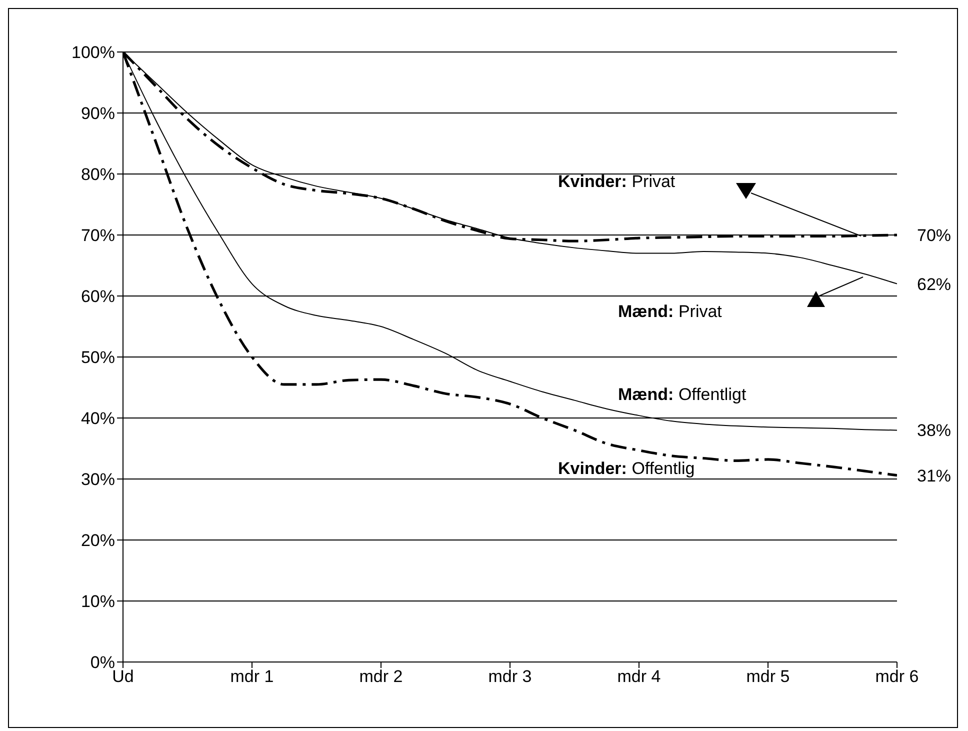  Describe the element at coordinates (670, 311) in the screenshot. I see `text: Mænd: Privat` at that location.